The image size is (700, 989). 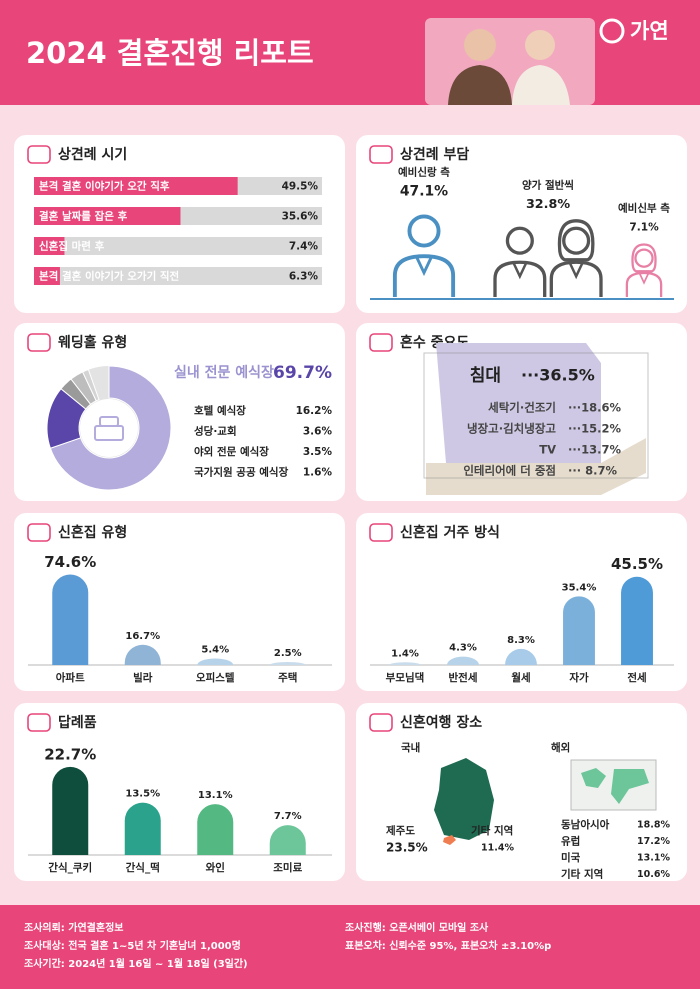 I want to click on category-label: 예비신랑 측, so click(x=424, y=172).